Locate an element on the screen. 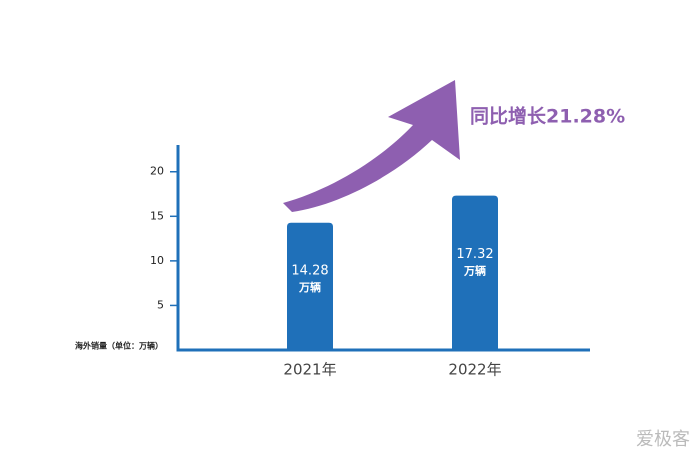 The image size is (700, 465). watermark: 爱极客 is located at coordinates (663, 439).